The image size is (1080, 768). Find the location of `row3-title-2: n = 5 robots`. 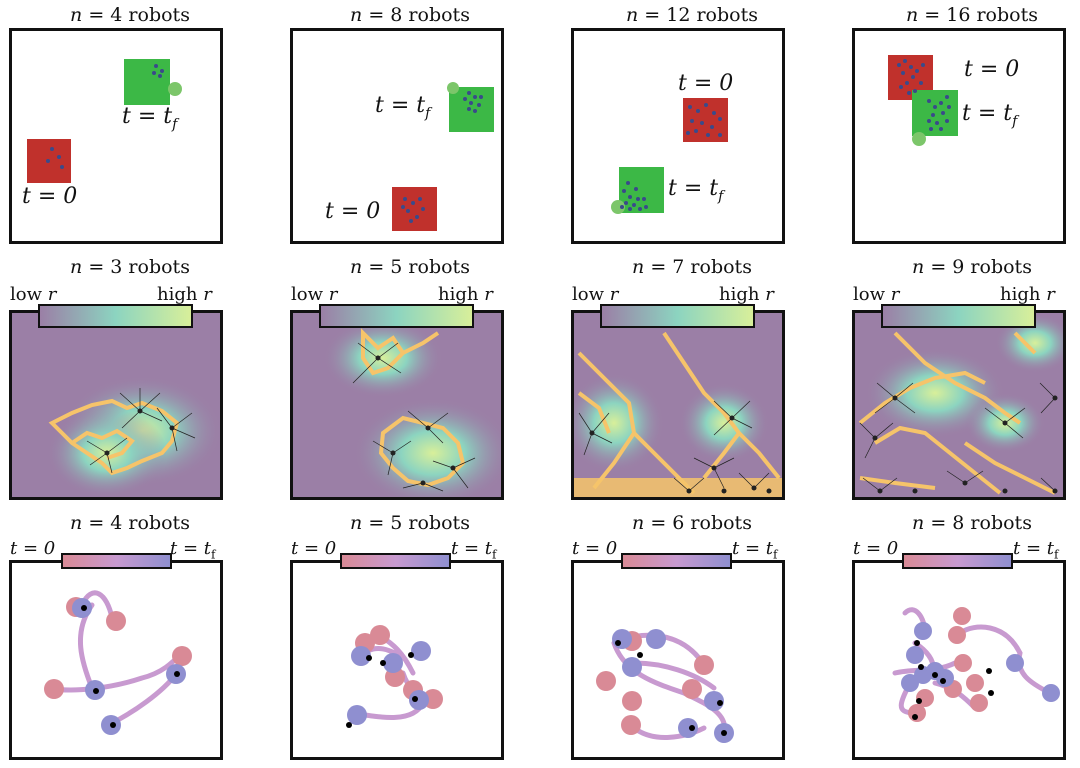

row3-title-2: n = 5 robots is located at coordinates (410, 523).